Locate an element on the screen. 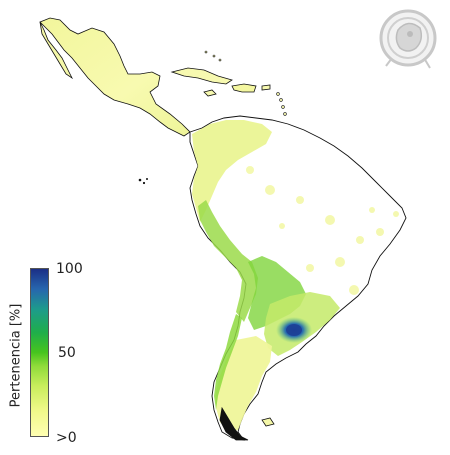 The image size is (450, 455). lesser-antilles is located at coordinates (245, 83).